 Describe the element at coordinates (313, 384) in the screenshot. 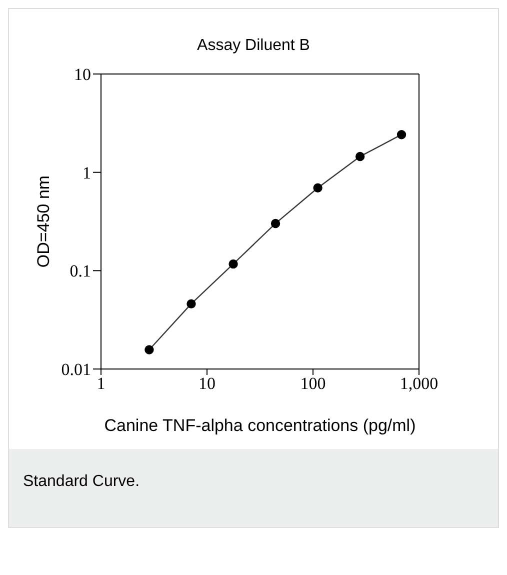

I see `x-tick-label: 100` at that location.